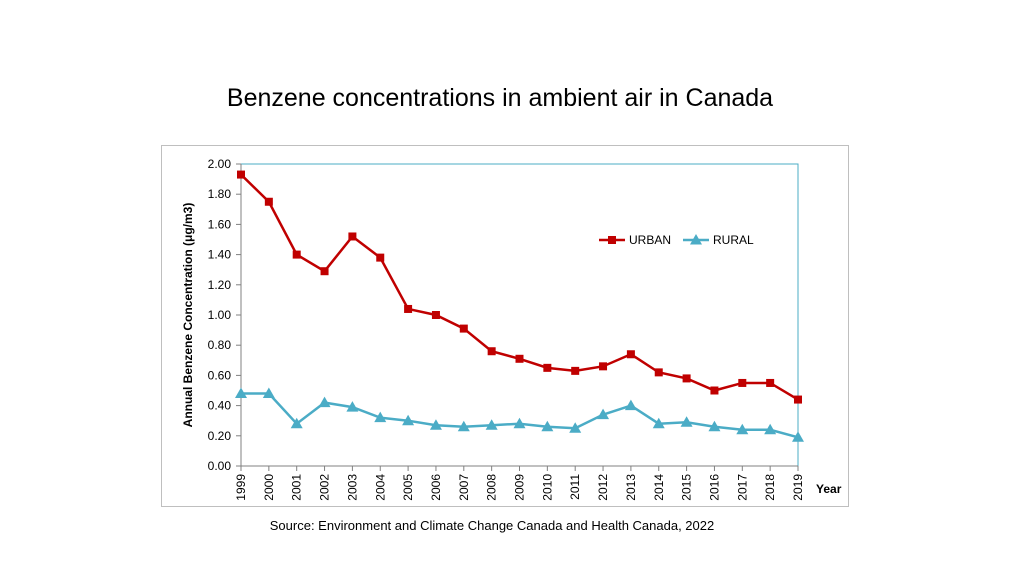 This screenshot has width=1024, height=576. I want to click on y-tick-label: 0.00, so click(220, 466).